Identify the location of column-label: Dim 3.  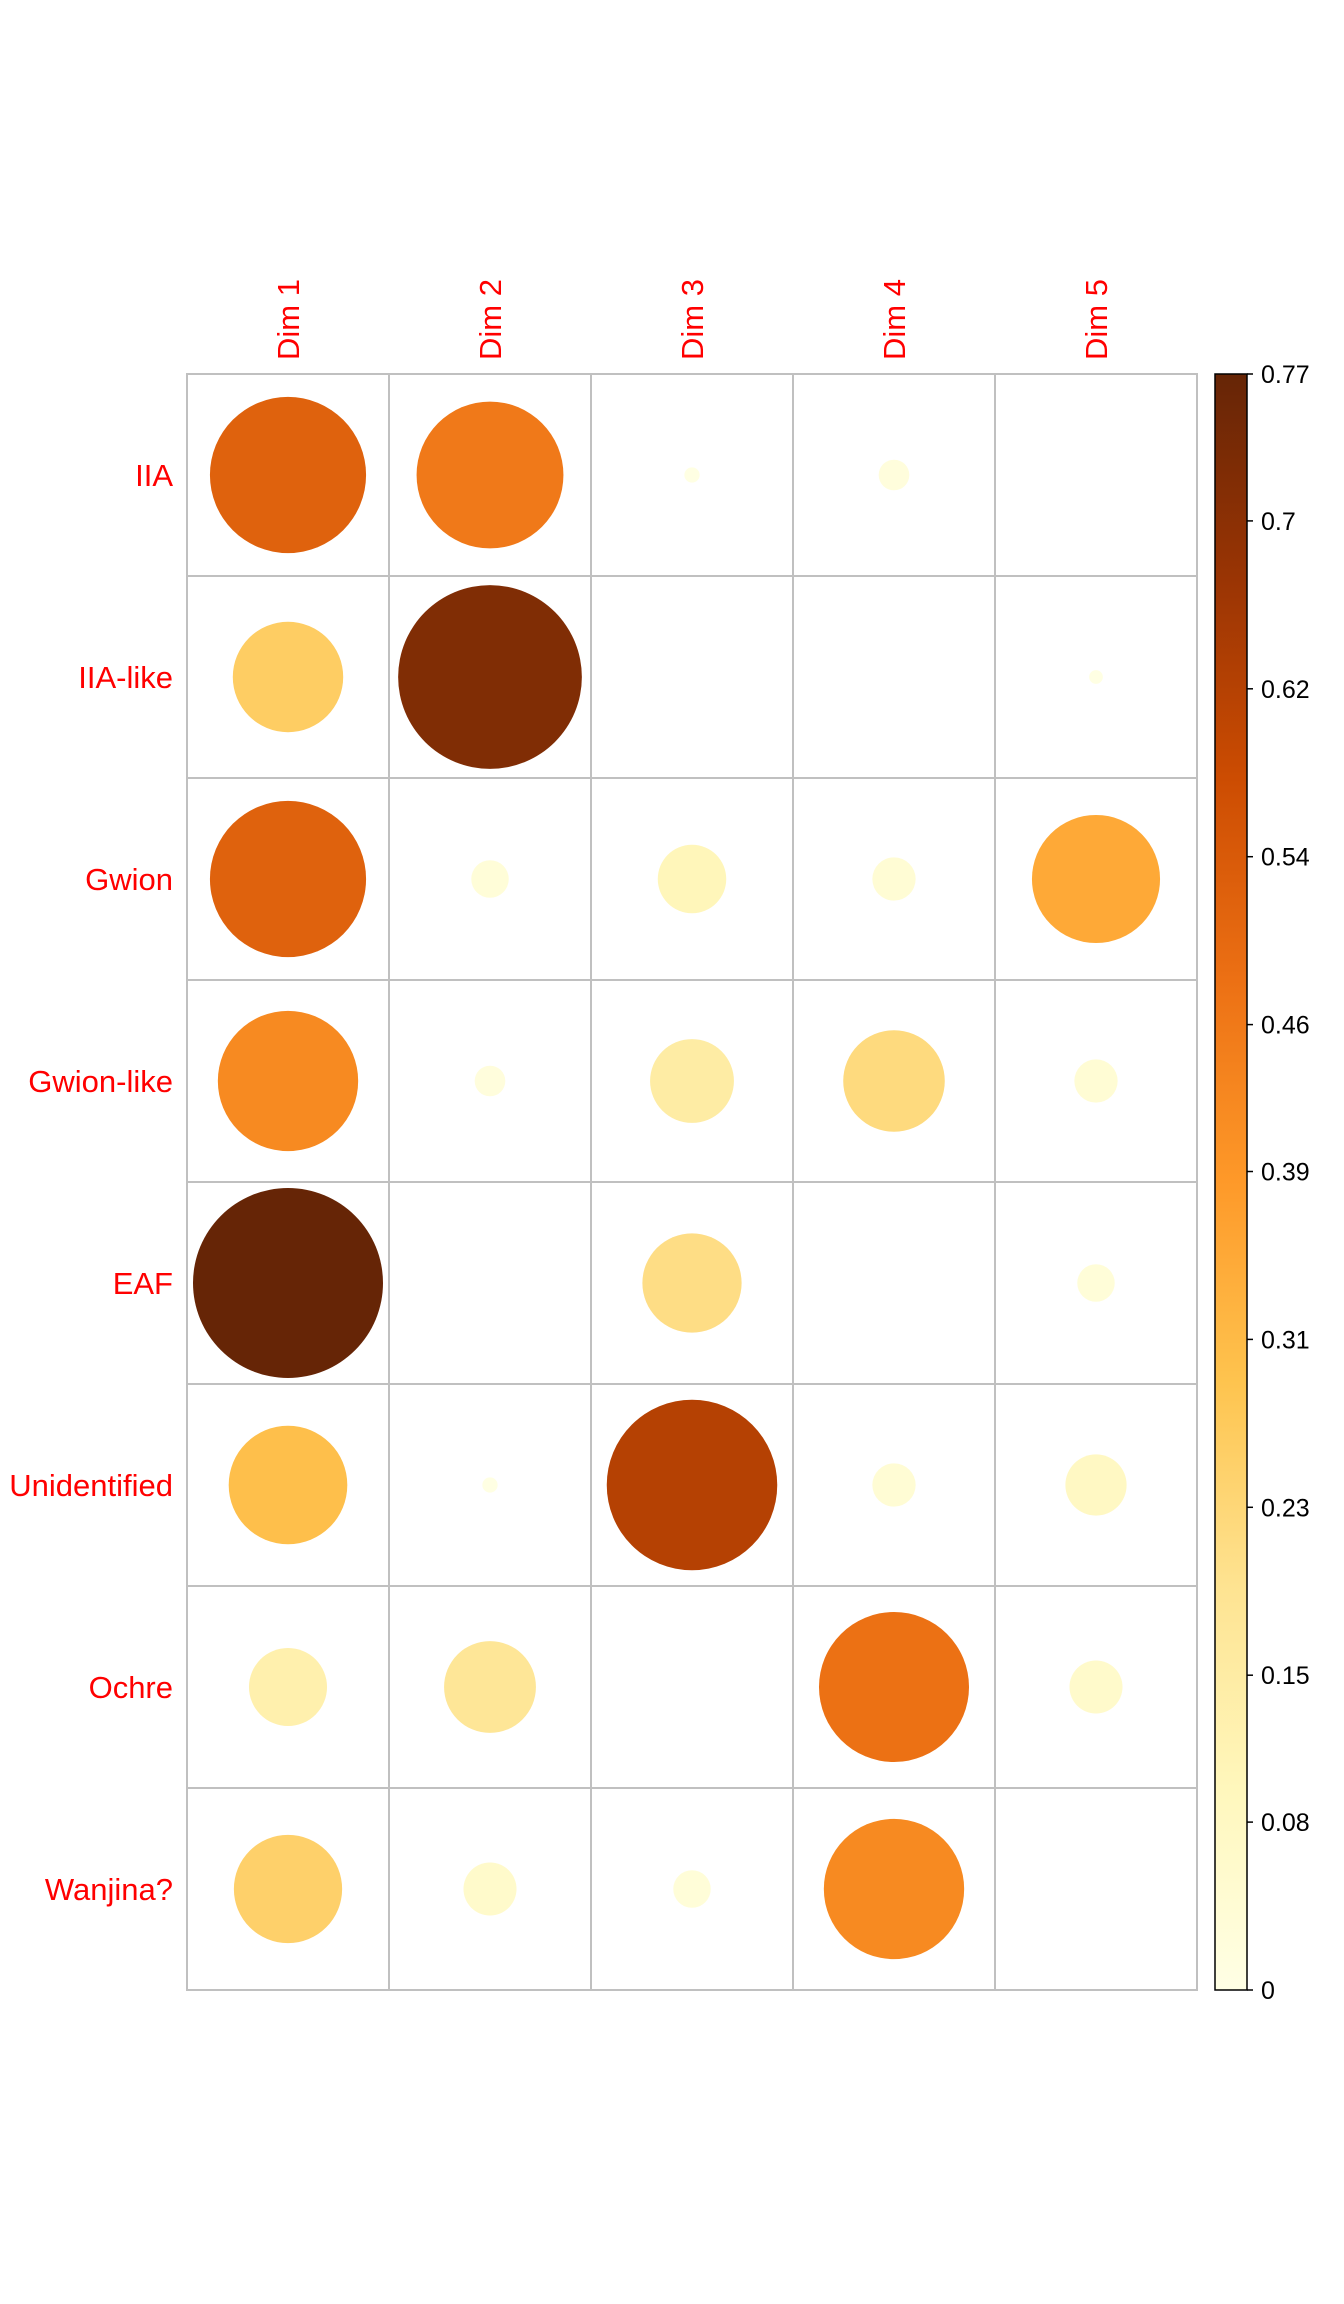
(692, 319).